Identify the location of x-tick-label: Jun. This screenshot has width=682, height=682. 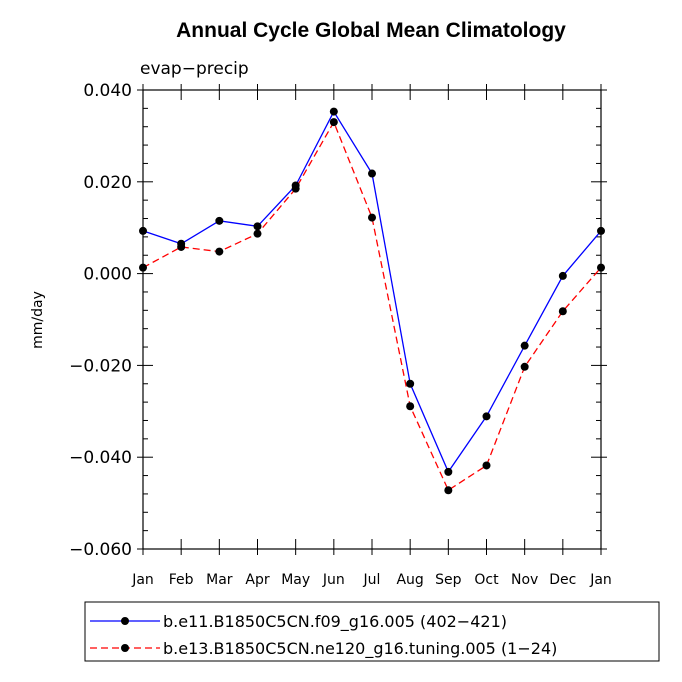
(333, 580).